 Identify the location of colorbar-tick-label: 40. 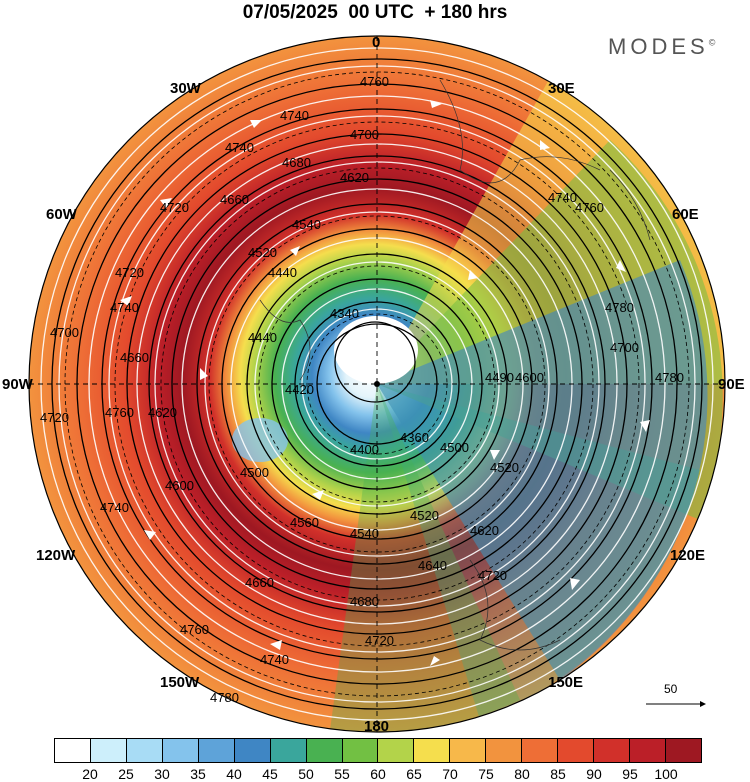
(234, 774).